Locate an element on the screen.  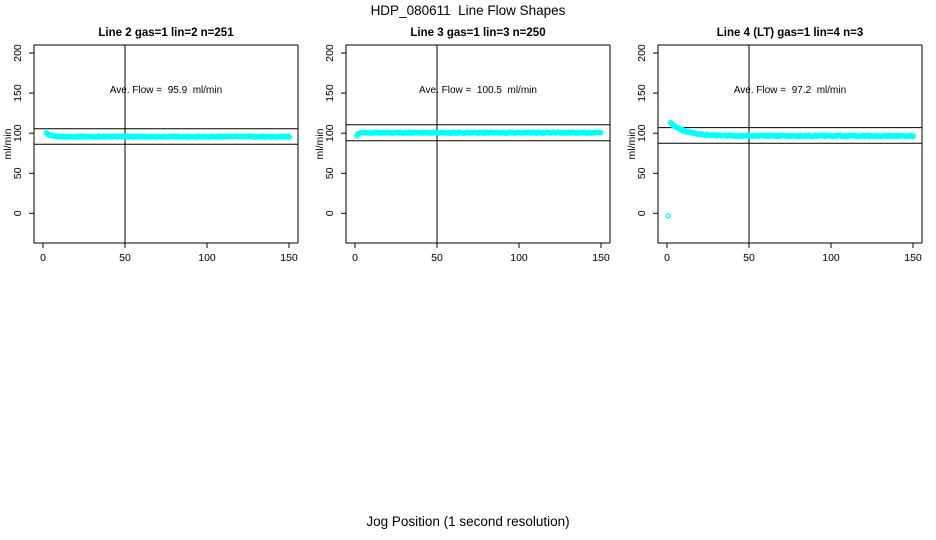
panel-title: Line 3 gas=1 lin=3 n=250 is located at coordinates (477, 33).